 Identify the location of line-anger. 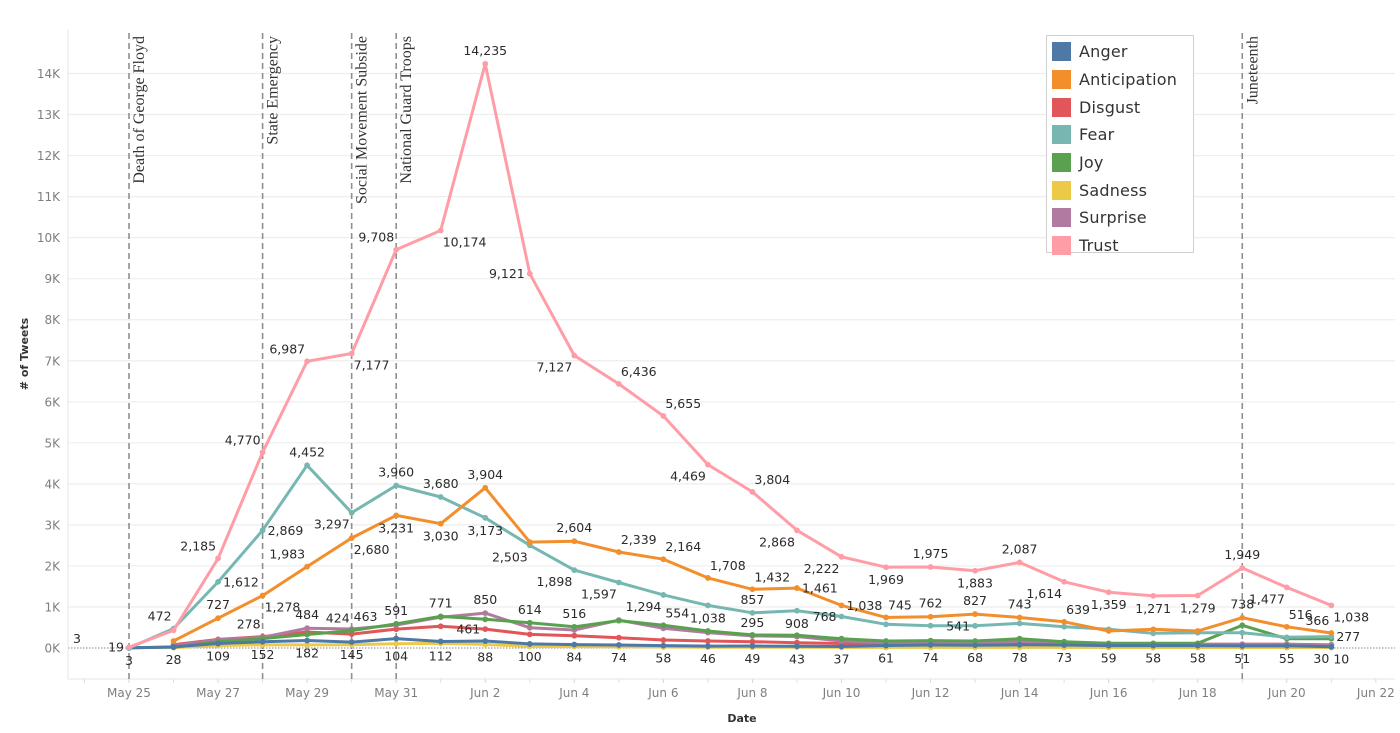
(730, 643).